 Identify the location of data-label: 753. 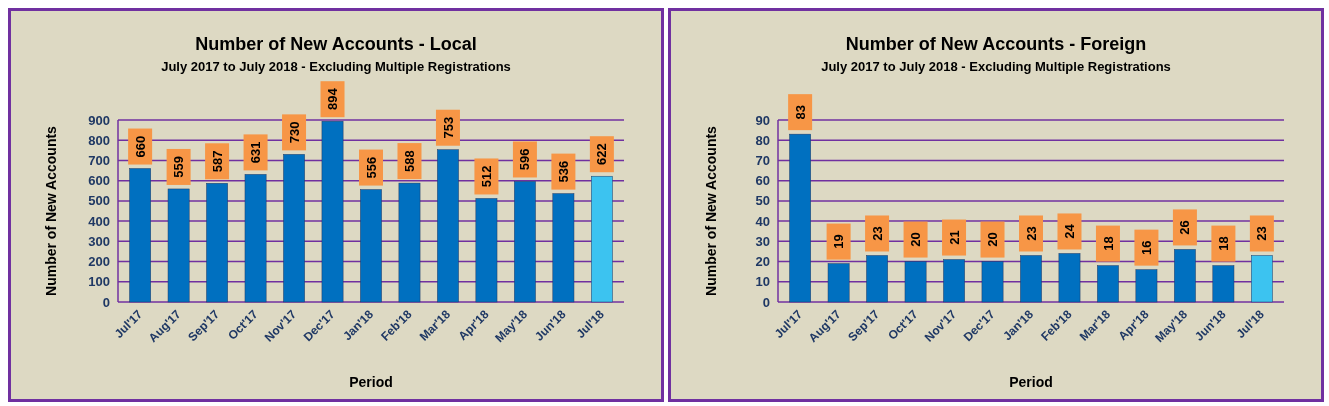
(448, 127).